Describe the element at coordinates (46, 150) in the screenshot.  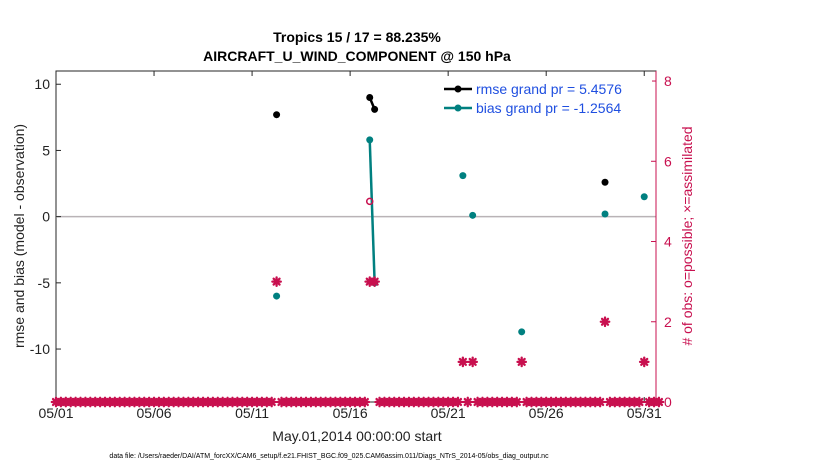
I see `y-tick-label: 5` at that location.